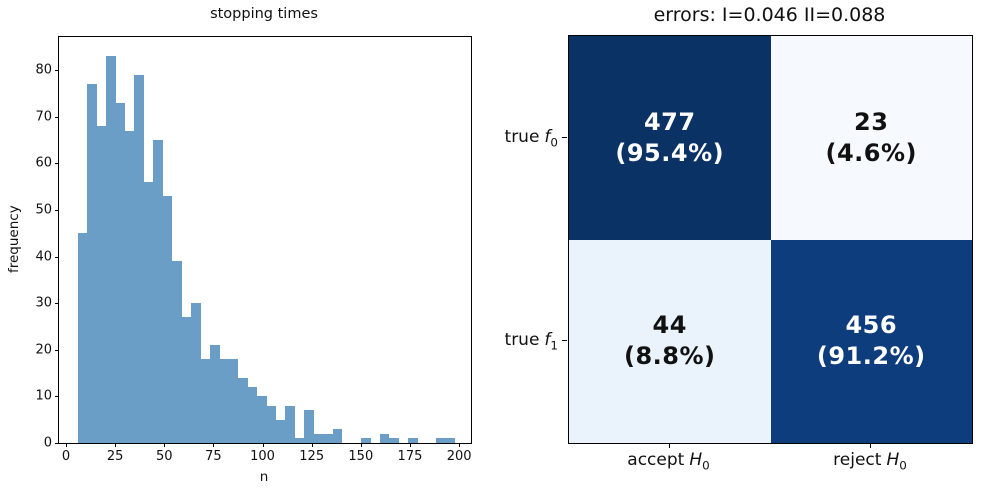 This screenshot has width=984, height=496. I want to click on row-label-true-f1: true f1, so click(531, 341).